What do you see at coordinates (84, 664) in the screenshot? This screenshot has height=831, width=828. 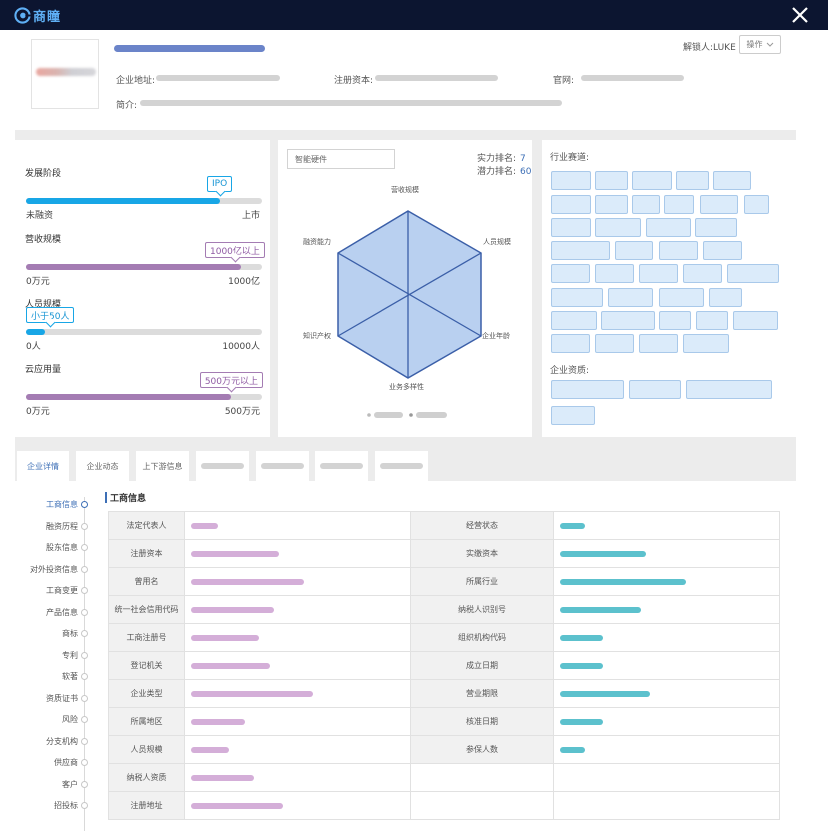 I see `sidebar-timeline` at bounding box center [84, 664].